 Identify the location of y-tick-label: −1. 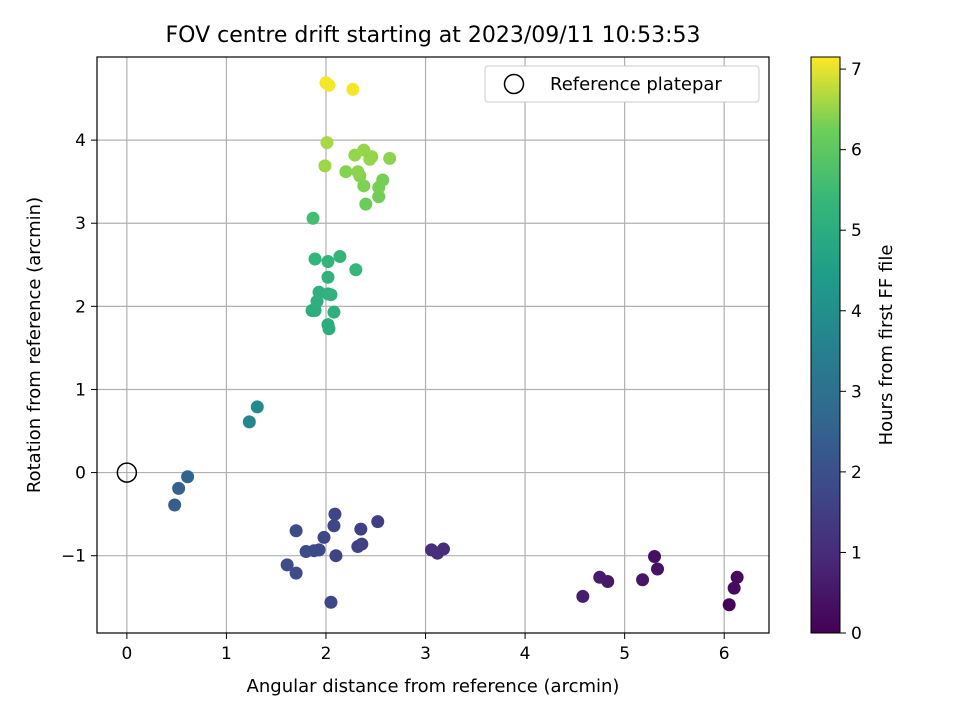
(73, 557).